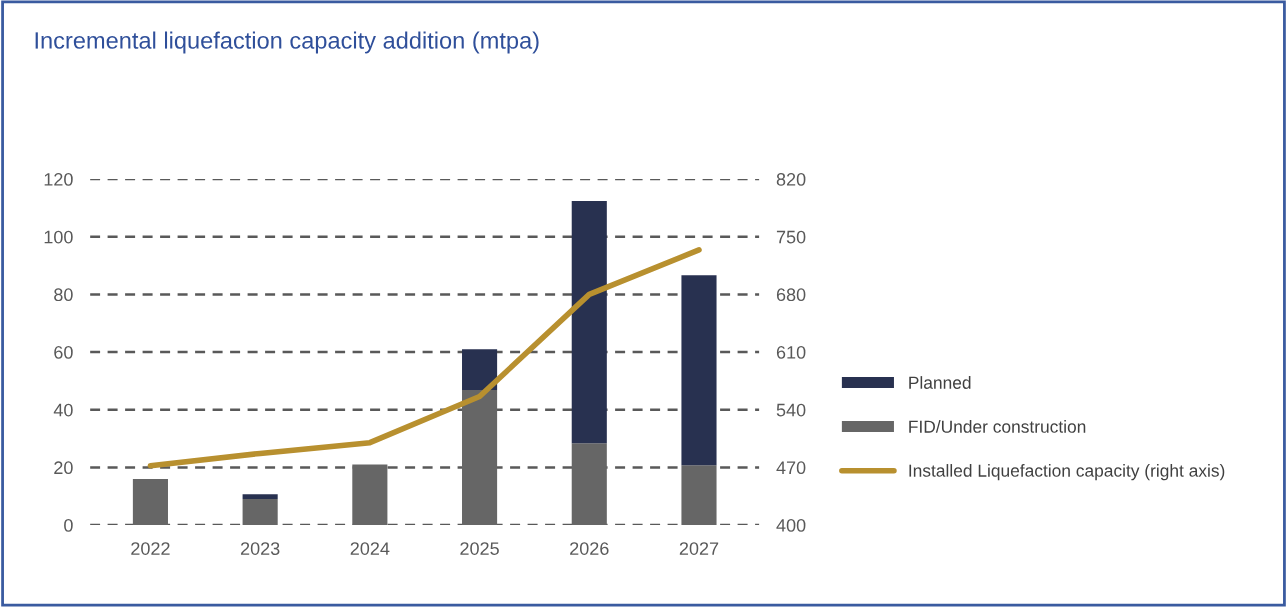 Image resolution: width=1287 pixels, height=607 pixels. Describe the element at coordinates (479, 548) in the screenshot. I see `x-tick-label: 2025` at that location.